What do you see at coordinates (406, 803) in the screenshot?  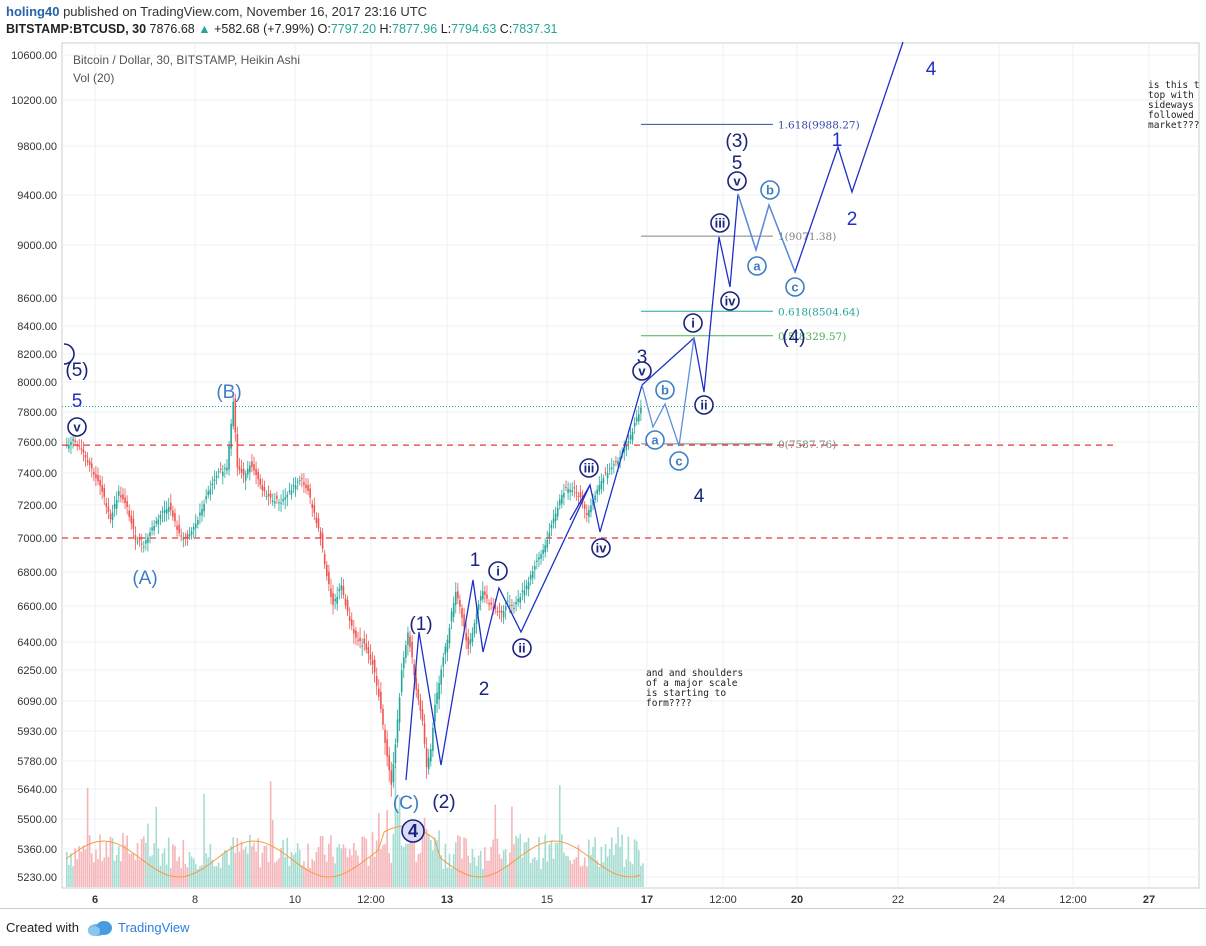 I see `wave-label: (C)` at bounding box center [406, 803].